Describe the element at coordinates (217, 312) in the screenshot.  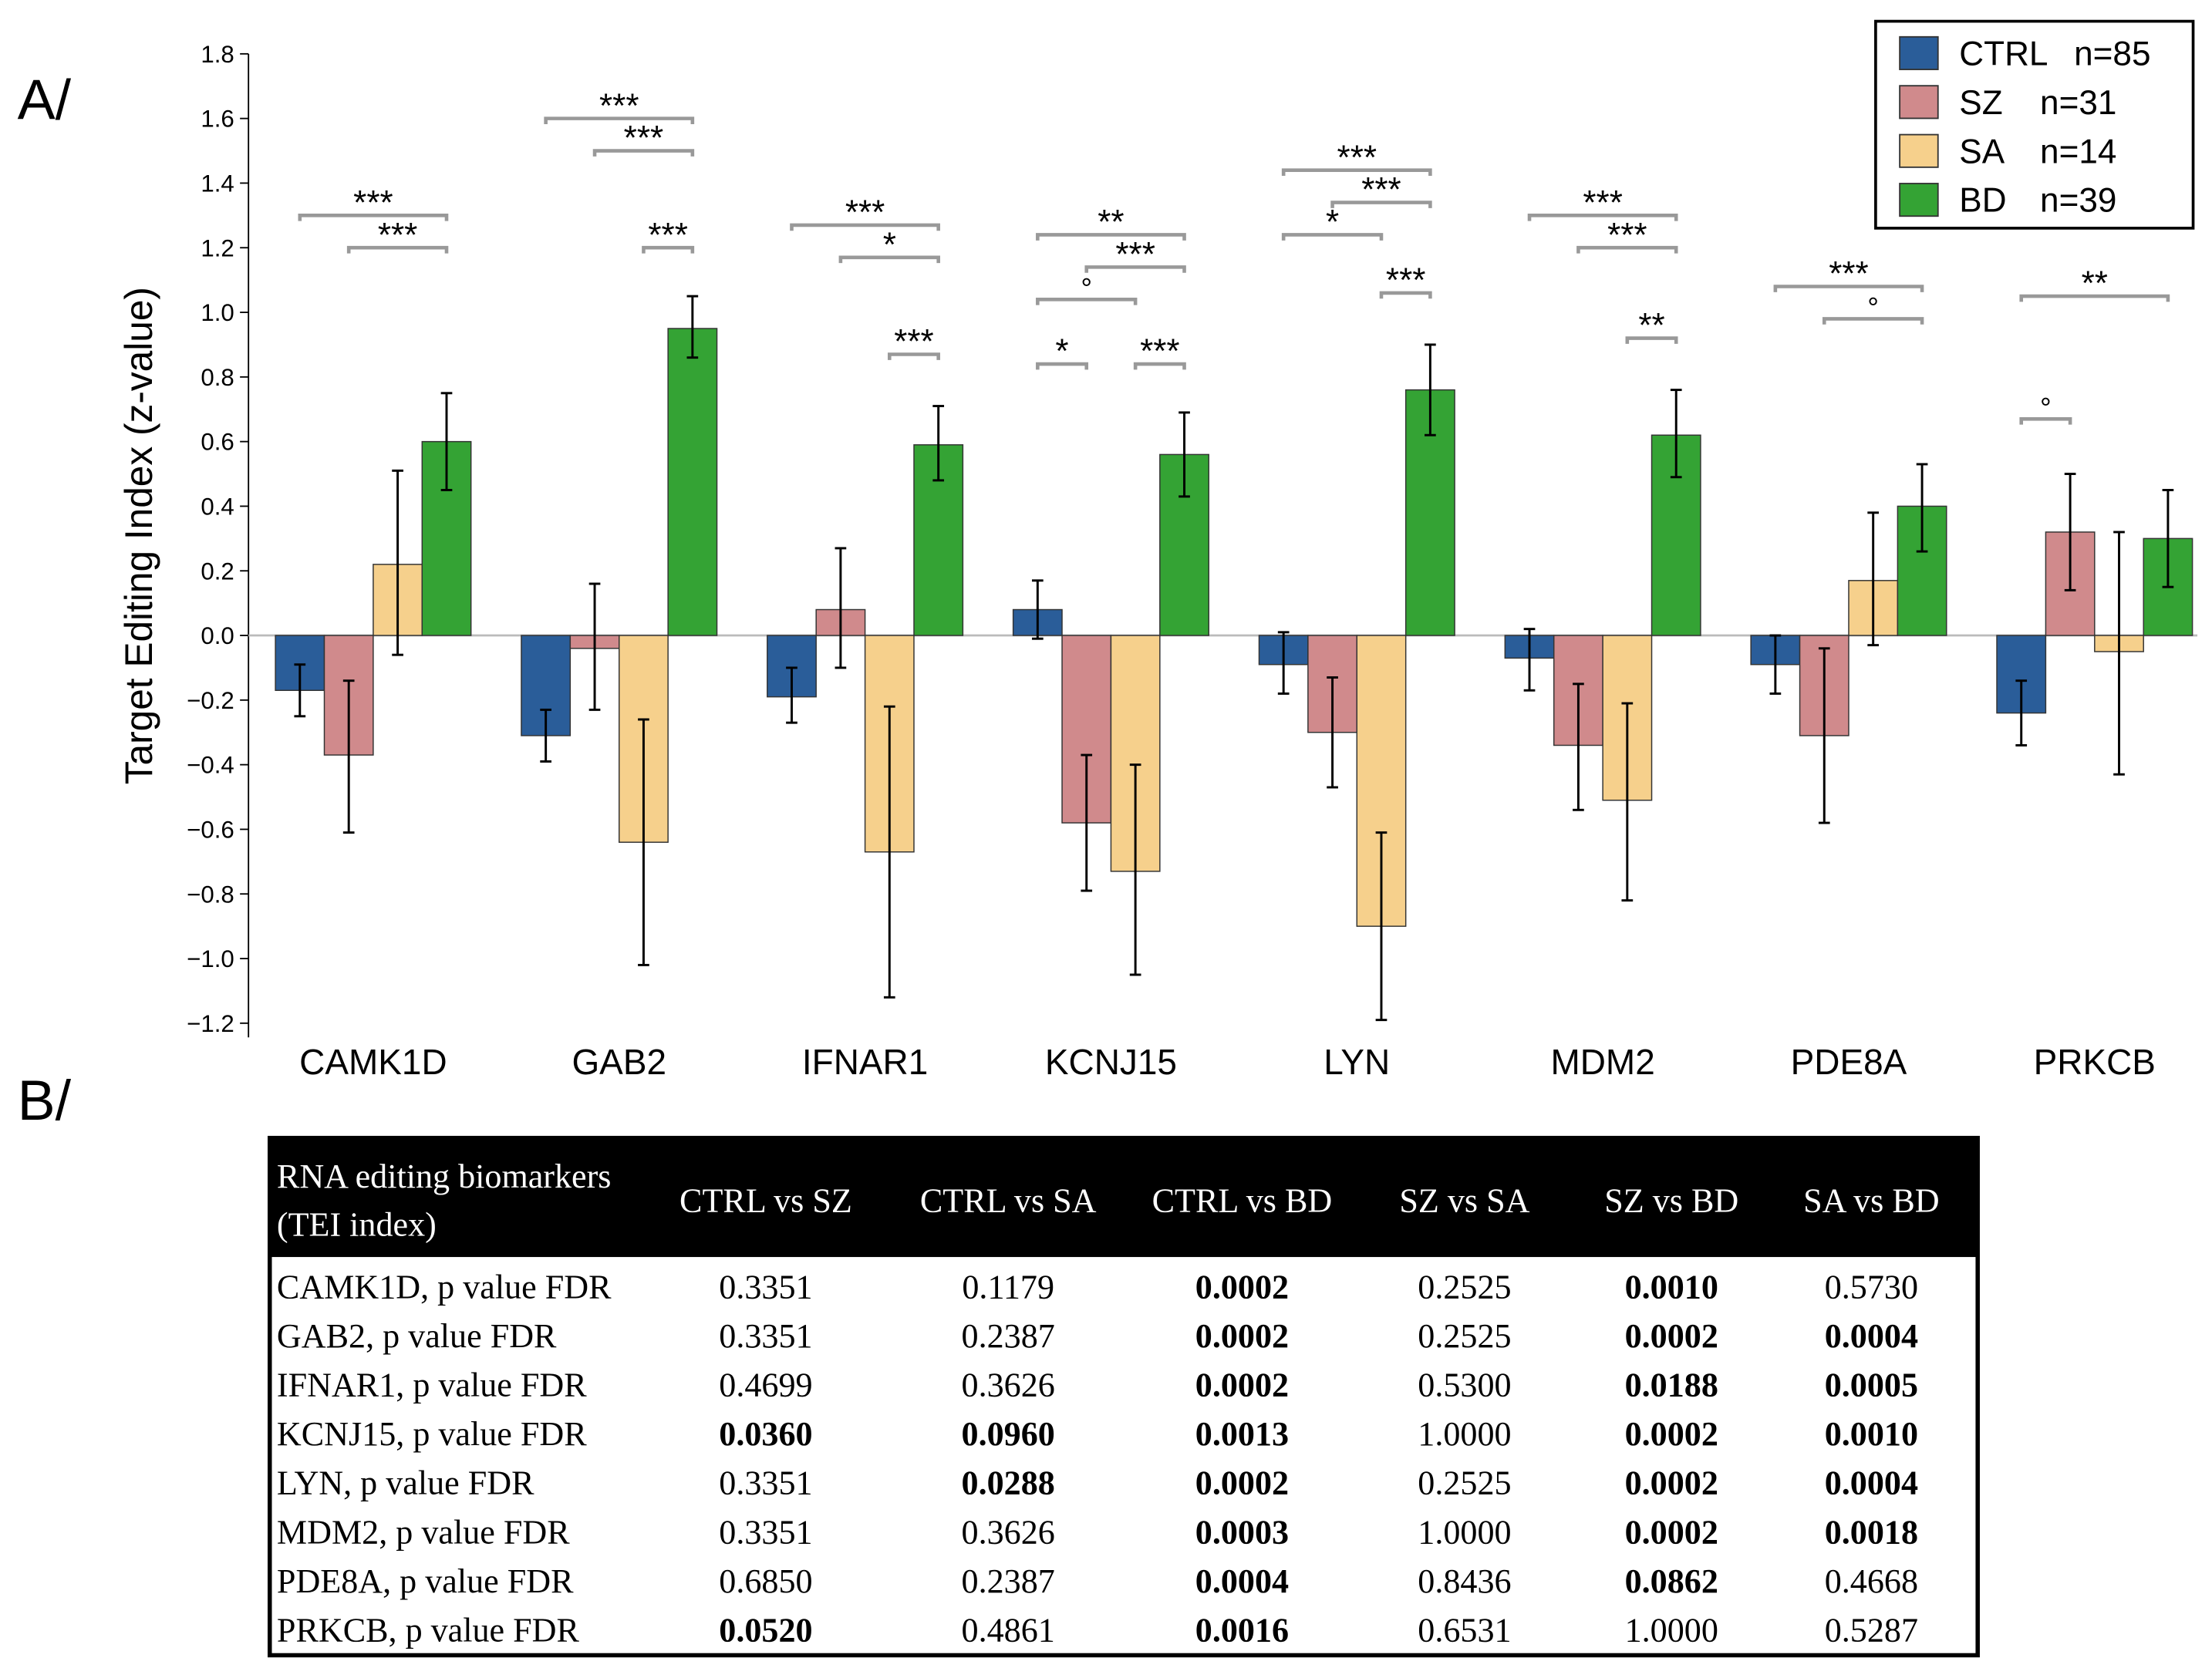
I see `y-tick-label: 1.0` at that location.